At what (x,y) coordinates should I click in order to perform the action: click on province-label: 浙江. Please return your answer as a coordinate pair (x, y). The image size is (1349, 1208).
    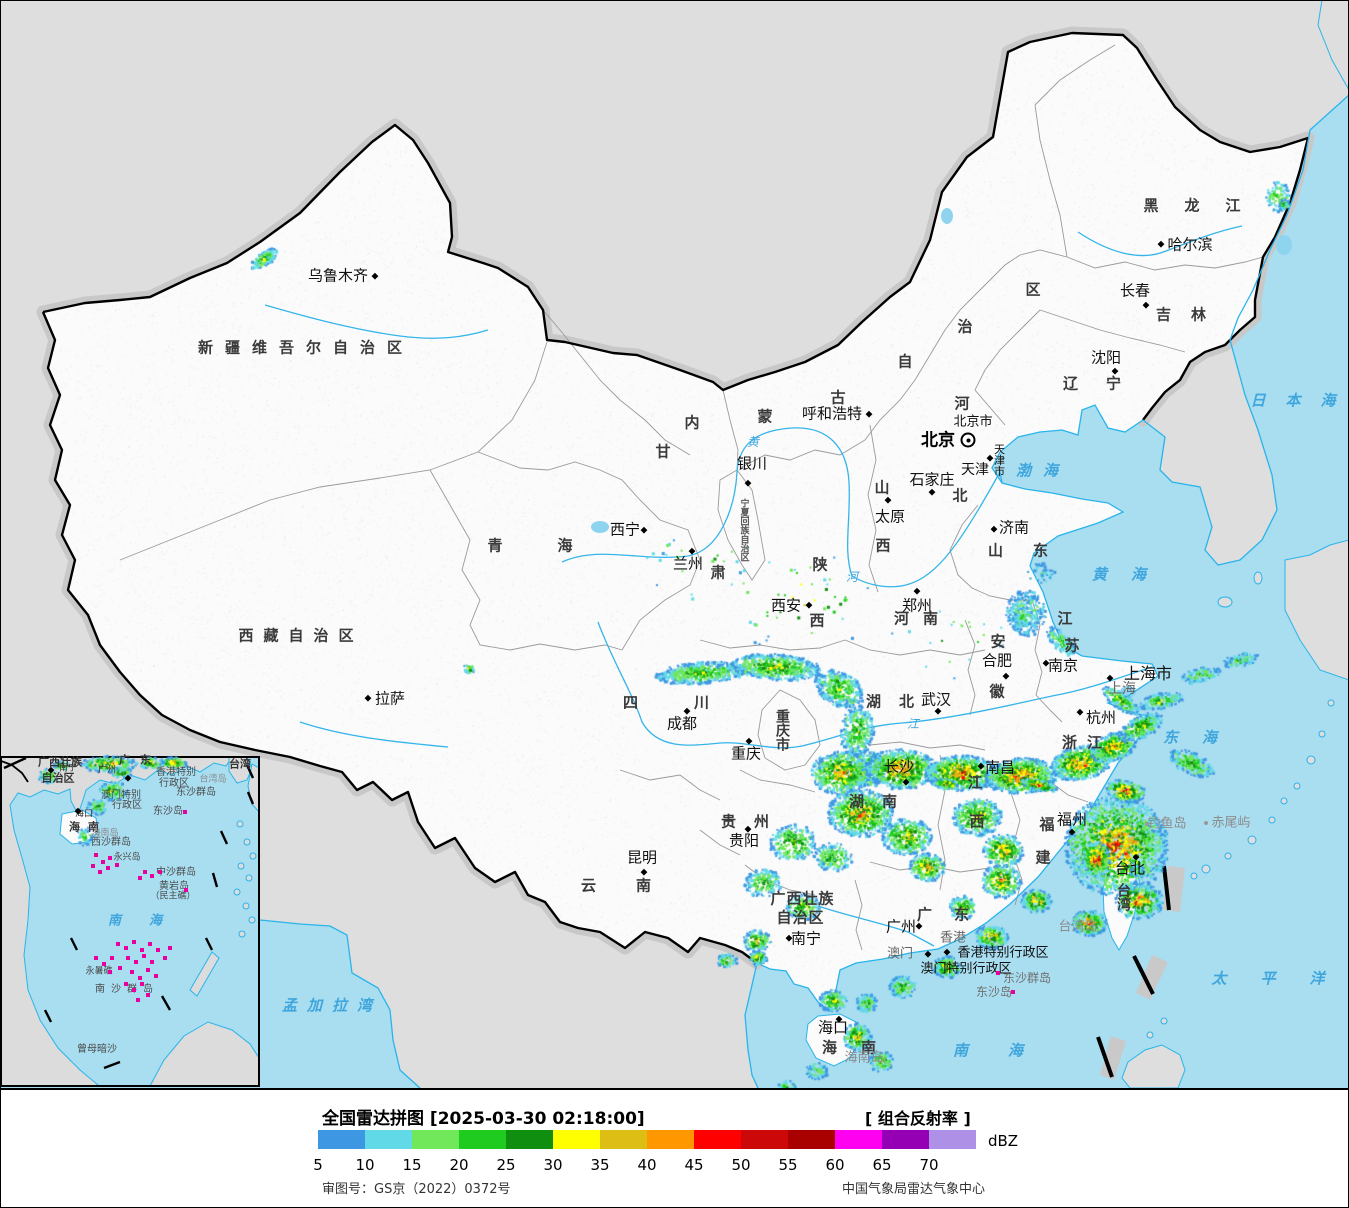
    Looking at the image, I should click on (1087, 742).